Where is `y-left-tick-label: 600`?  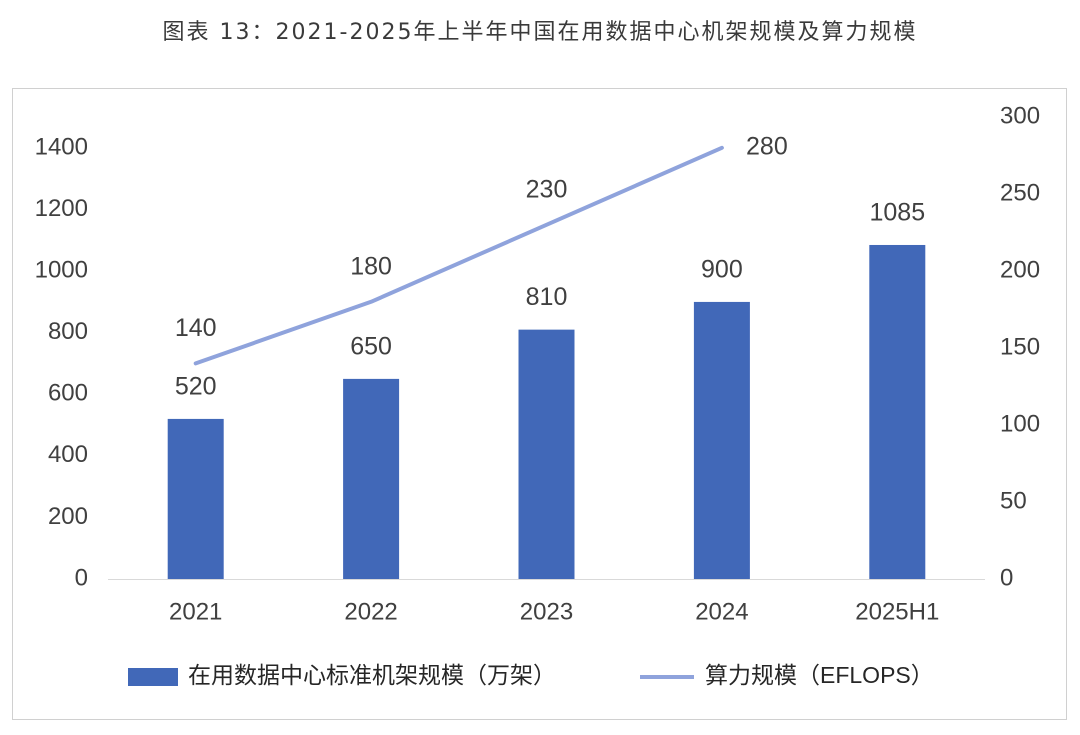 y-left-tick-label: 600 is located at coordinates (68, 393).